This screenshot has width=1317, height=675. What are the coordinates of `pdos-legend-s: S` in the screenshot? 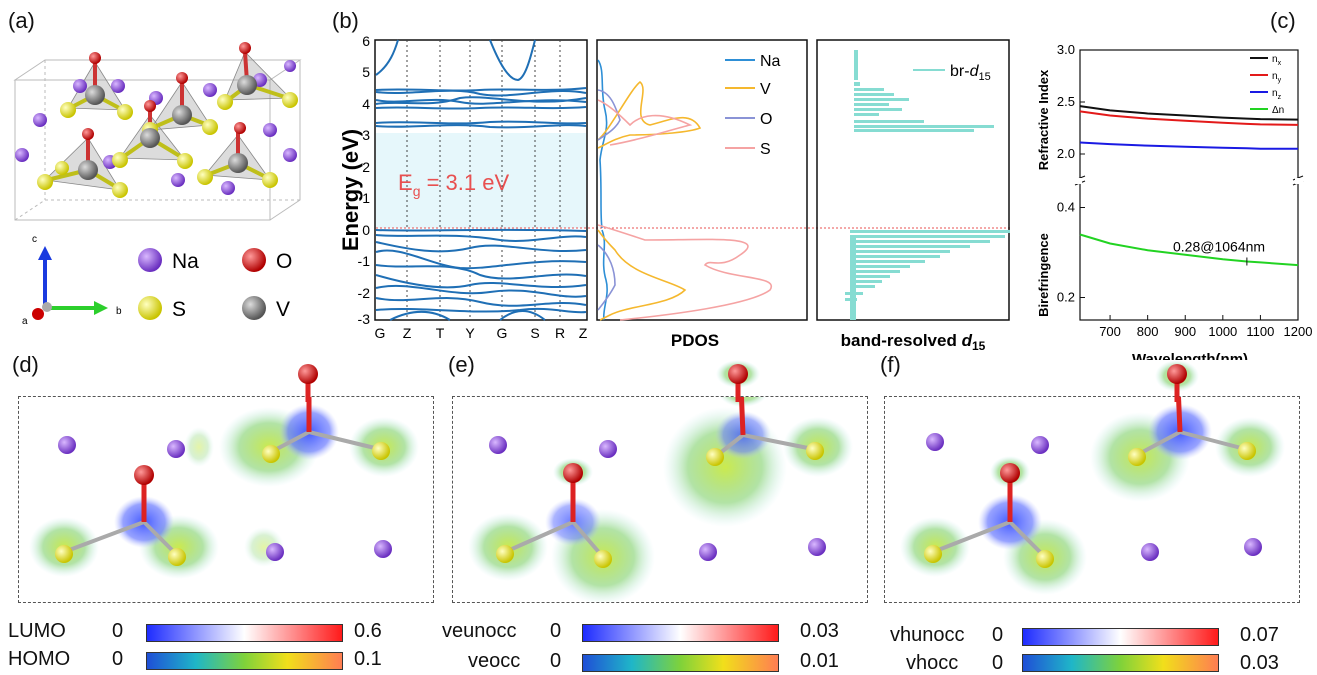 It's located at (765, 149).